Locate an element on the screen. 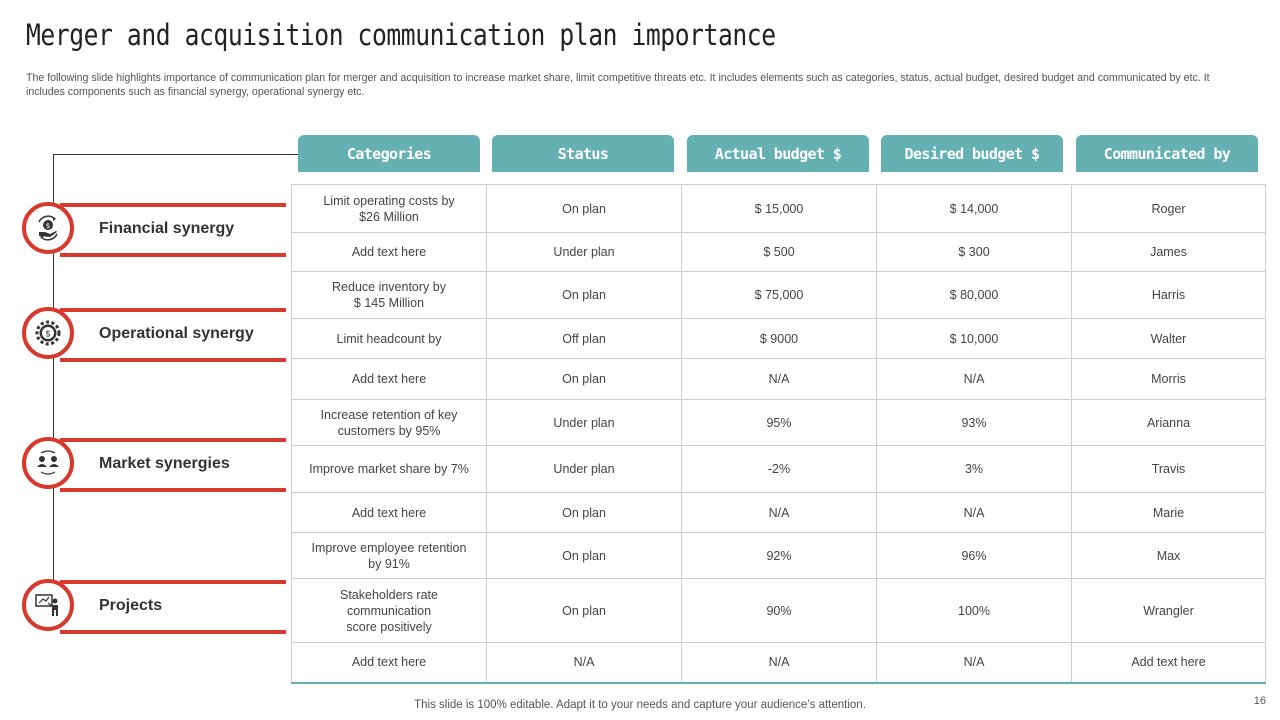  header-categories: Categories is located at coordinates (389, 153).